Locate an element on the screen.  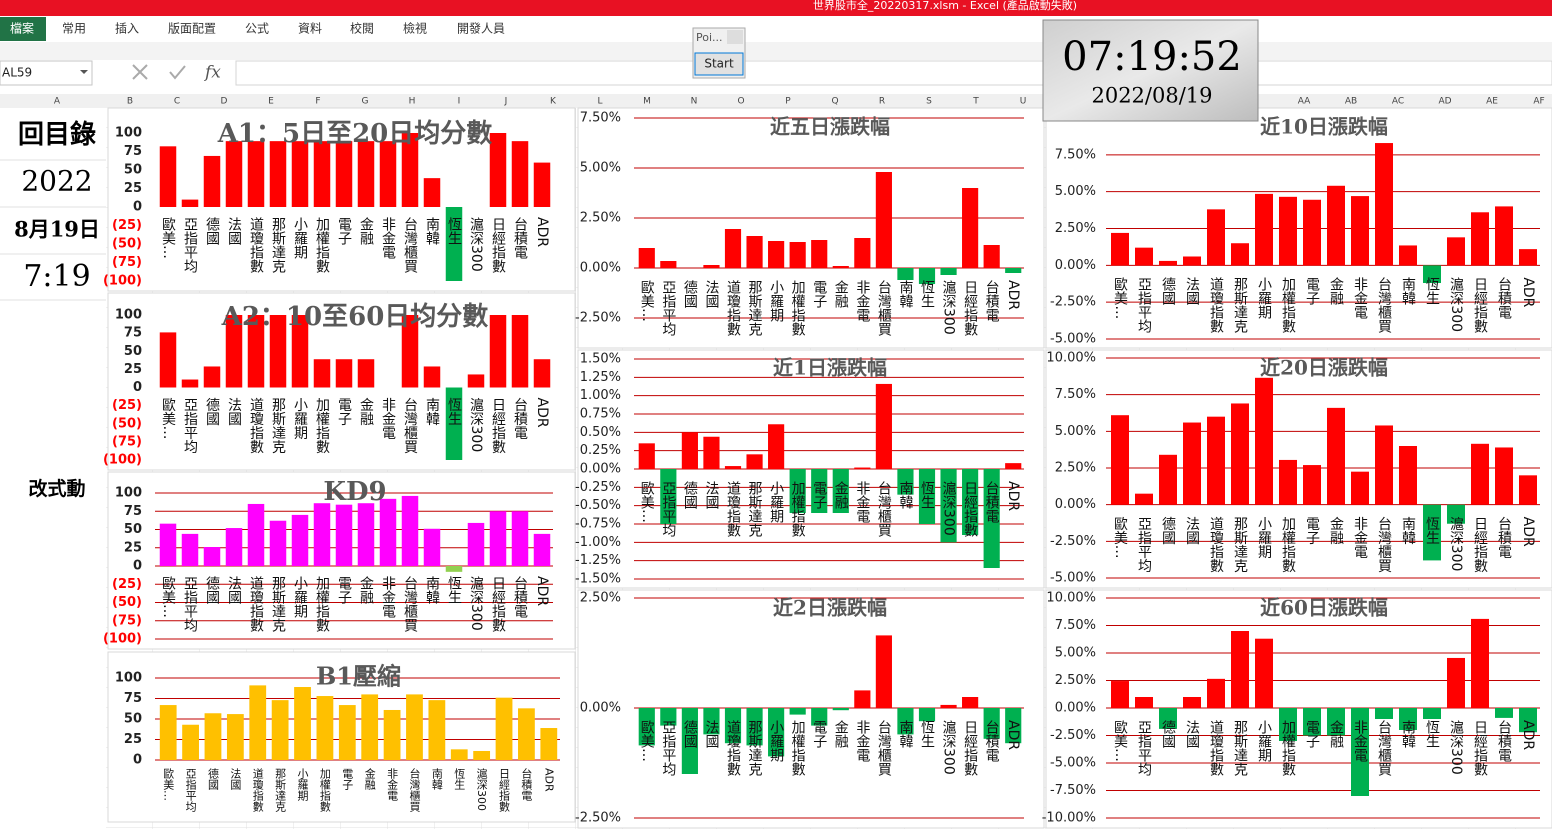
y-tick-label: 5.00% is located at coordinates (600, 168).